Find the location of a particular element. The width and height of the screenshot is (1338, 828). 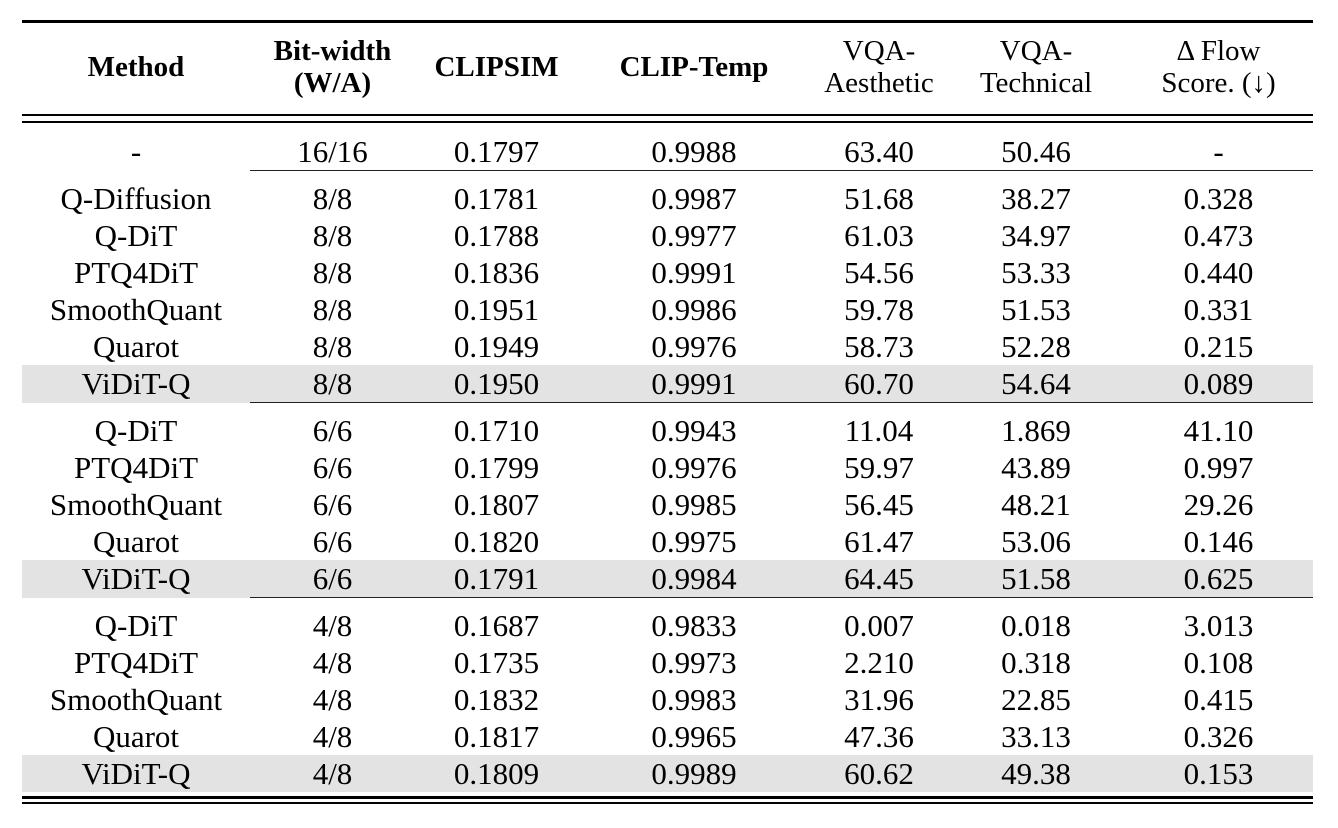

method-cell: Q-Diffusion is located at coordinates (136, 198).